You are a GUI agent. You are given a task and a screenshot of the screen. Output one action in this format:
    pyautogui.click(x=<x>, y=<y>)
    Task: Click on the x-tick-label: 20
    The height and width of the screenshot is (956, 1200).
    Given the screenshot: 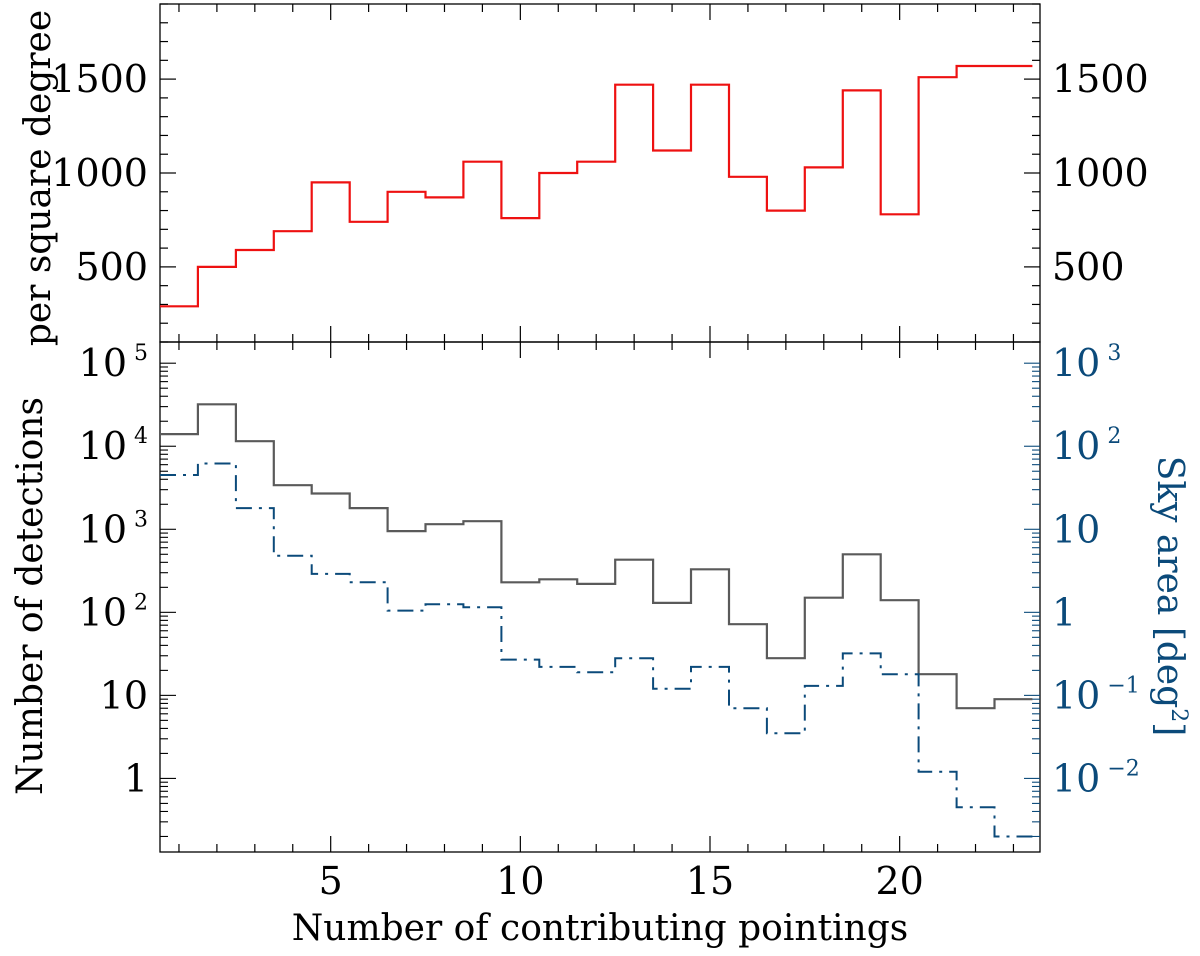 What is the action you would take?
    pyautogui.click(x=899, y=881)
    